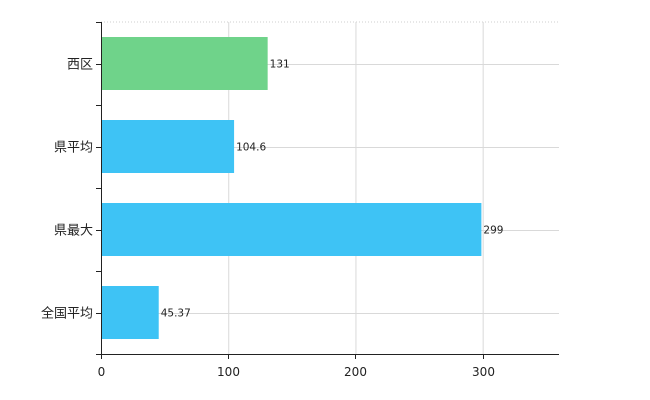 The width and height of the screenshot is (650, 400). I want to click on category-label: 県平均, so click(73, 148).